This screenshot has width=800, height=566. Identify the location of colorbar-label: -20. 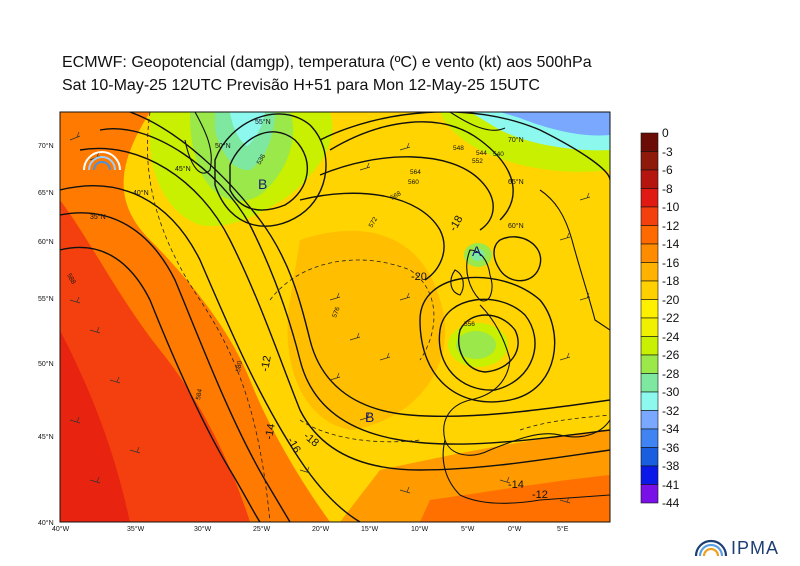
(671, 299).